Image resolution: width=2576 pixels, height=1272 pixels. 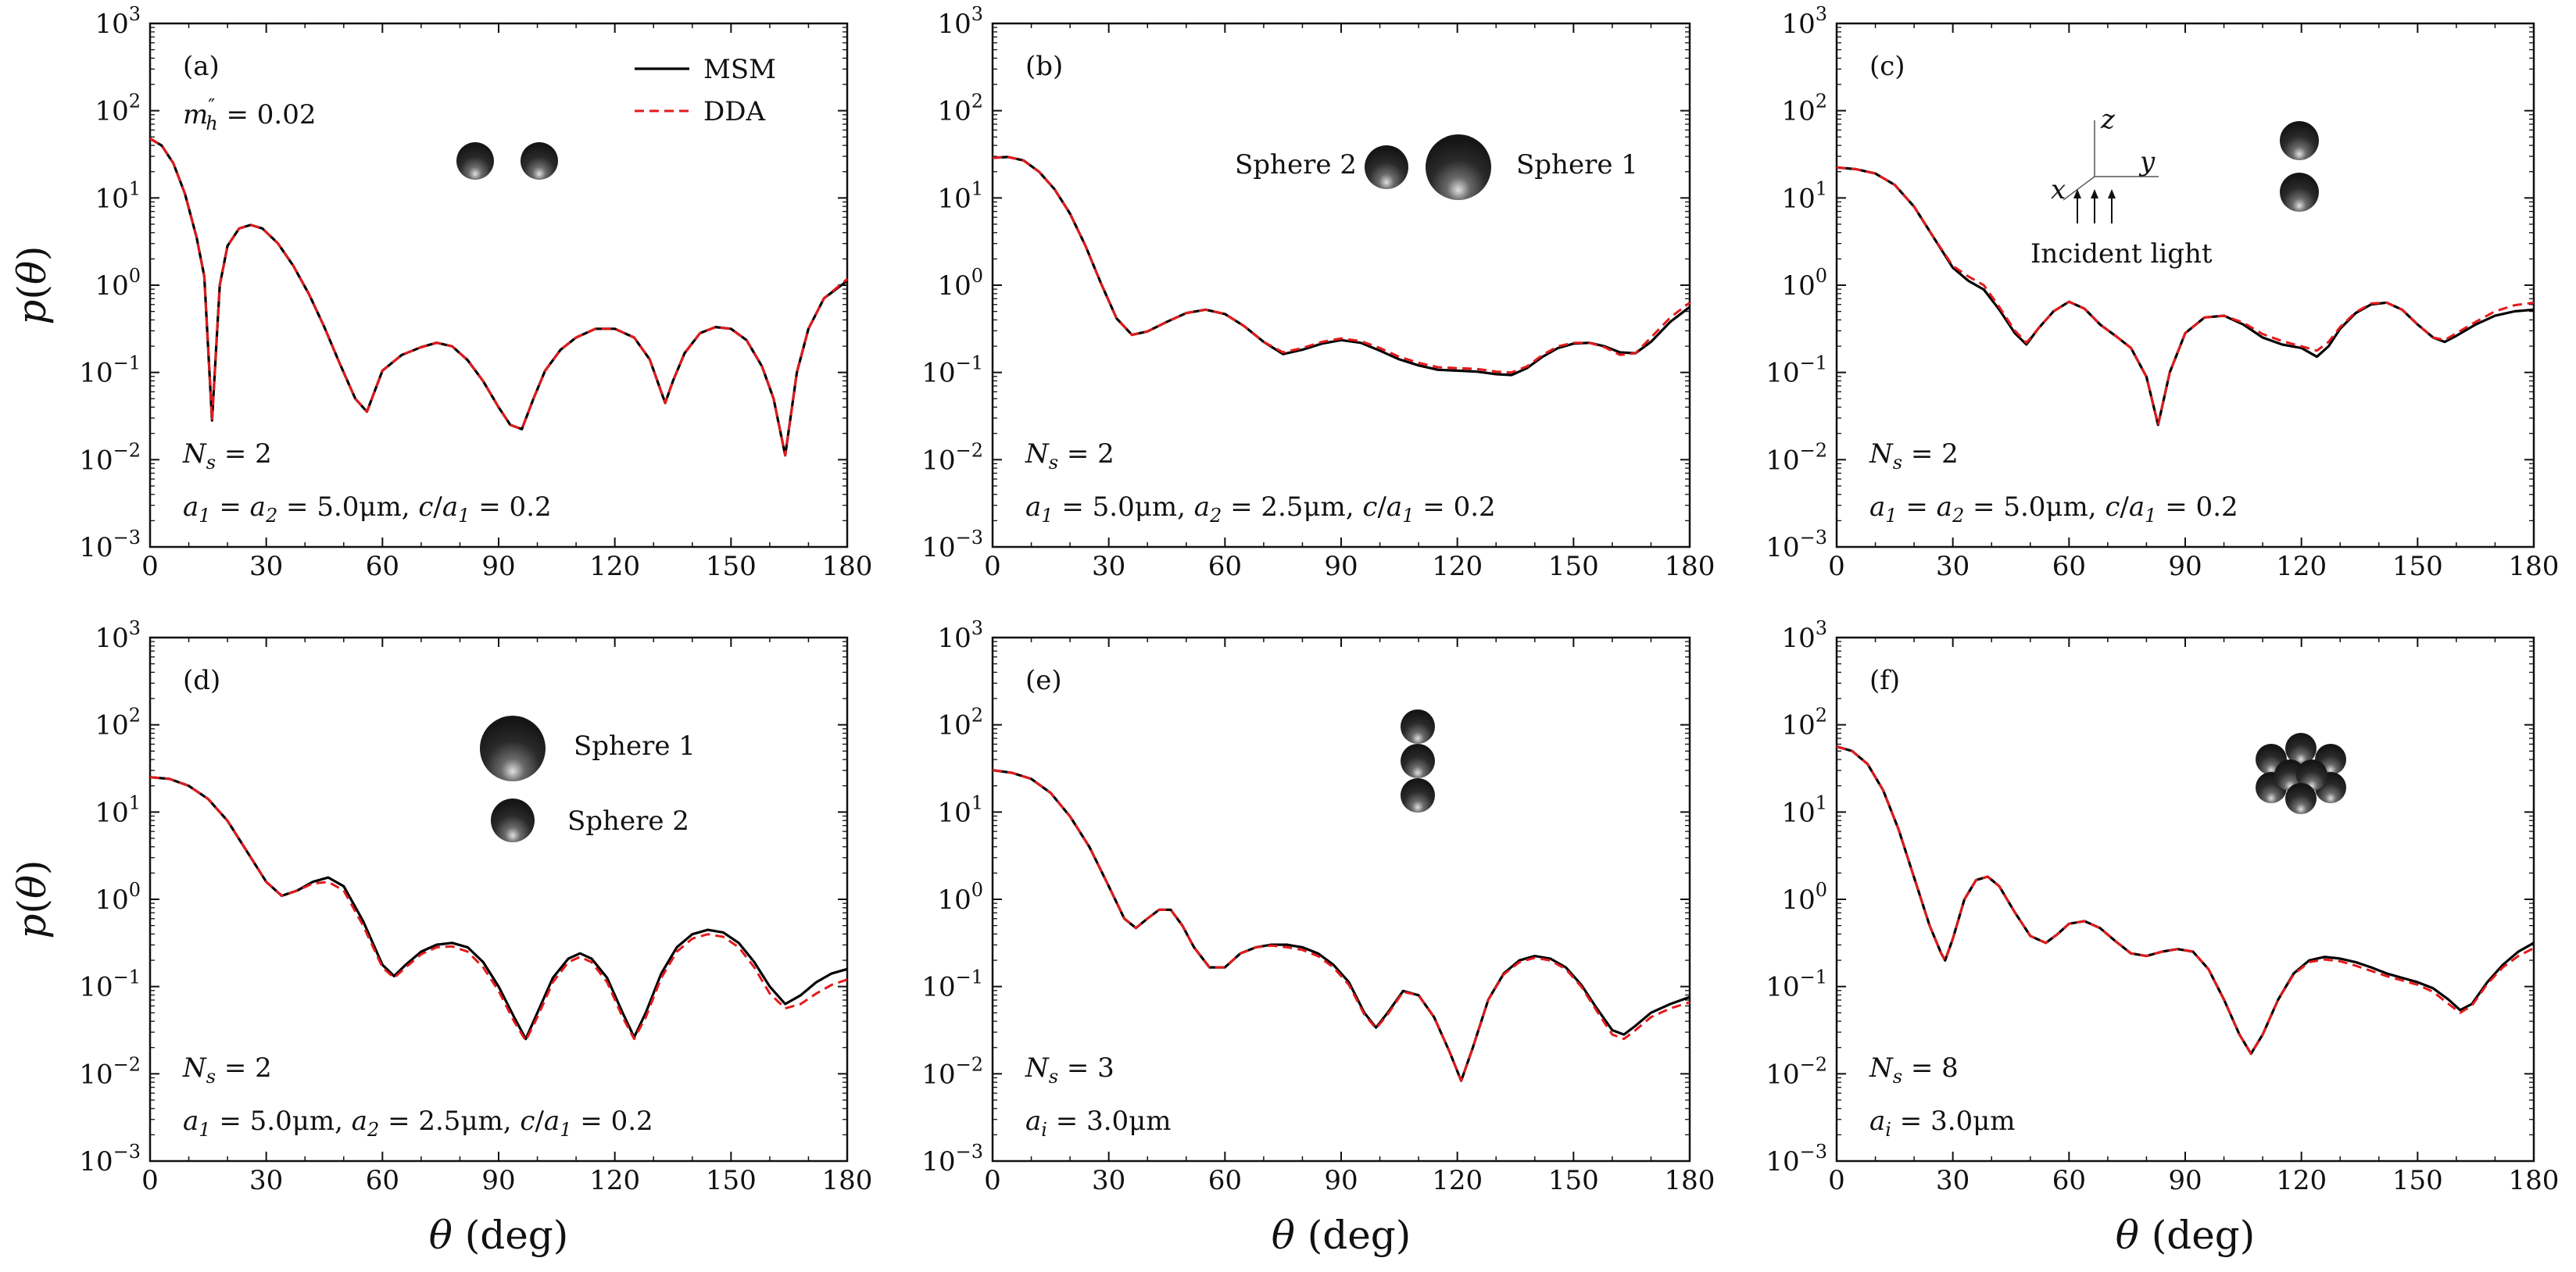 What do you see at coordinates (2185, 297) in the screenshot?
I see `dda-series-line` at bounding box center [2185, 297].